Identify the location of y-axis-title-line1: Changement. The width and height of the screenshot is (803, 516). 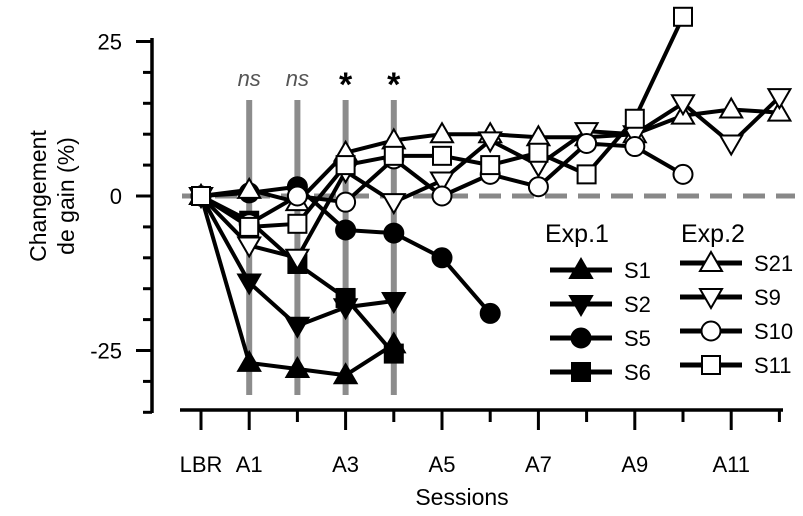
(38, 196).